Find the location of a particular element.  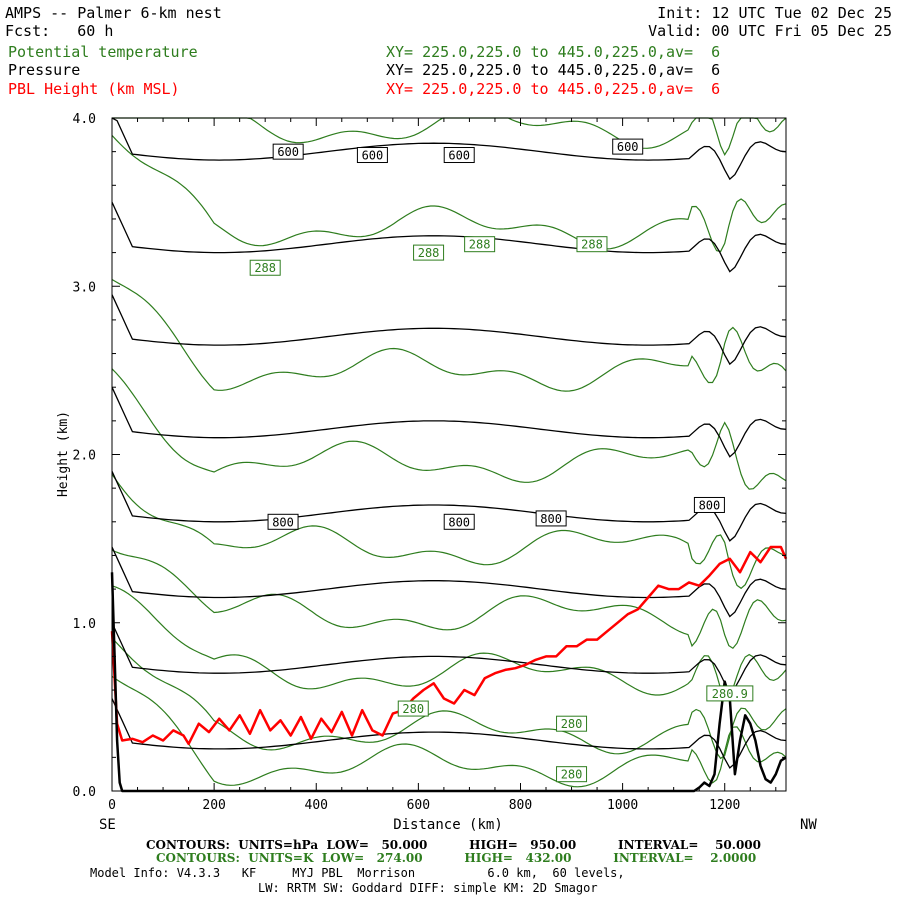

x-end-label-right: NW is located at coordinates (808, 825).